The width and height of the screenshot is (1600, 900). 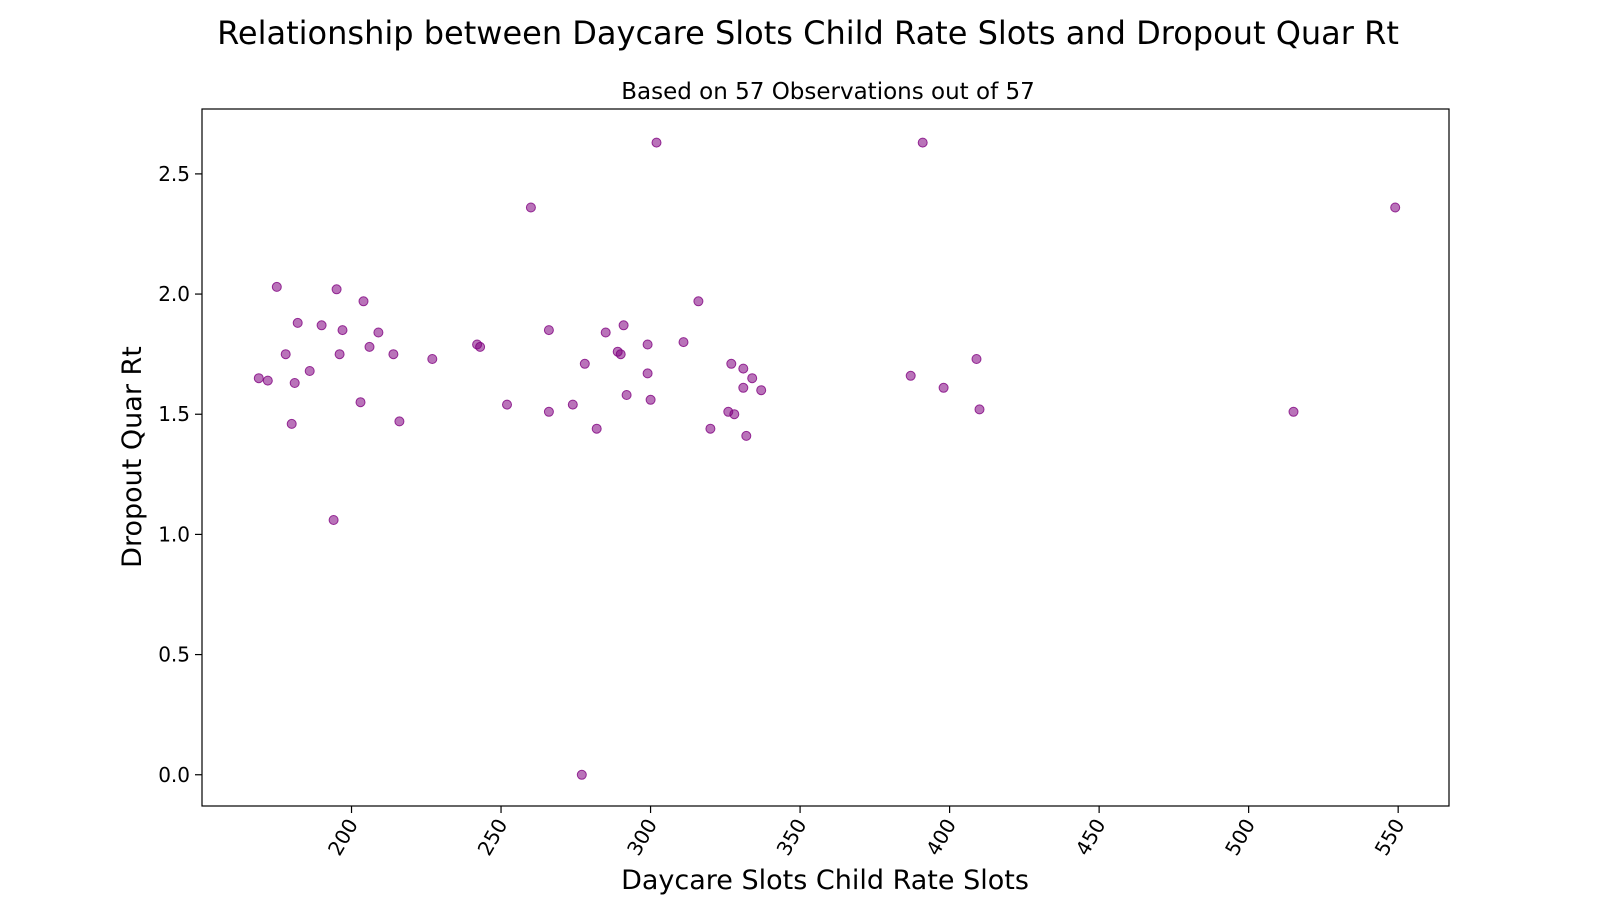 I want to click on y-axis-label: Dropout Quar Rt, so click(x=132, y=457).